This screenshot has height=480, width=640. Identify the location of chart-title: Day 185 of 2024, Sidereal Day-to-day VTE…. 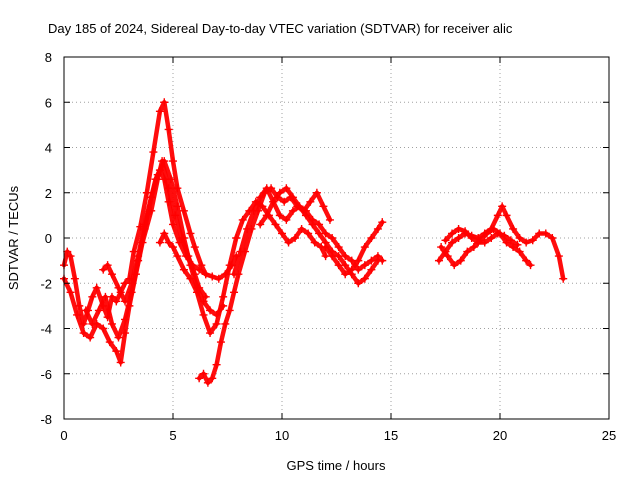
(280, 28).